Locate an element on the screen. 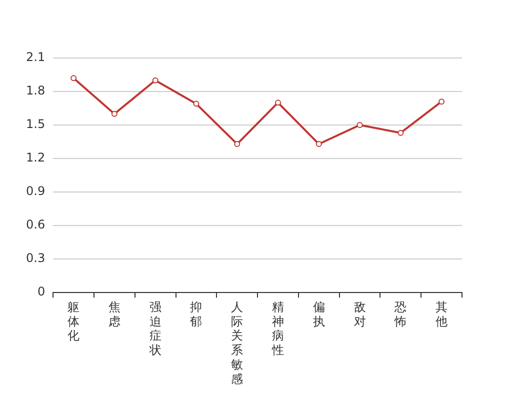 This screenshot has width=520, height=400. y-tick-label: 2.1 is located at coordinates (36, 57).